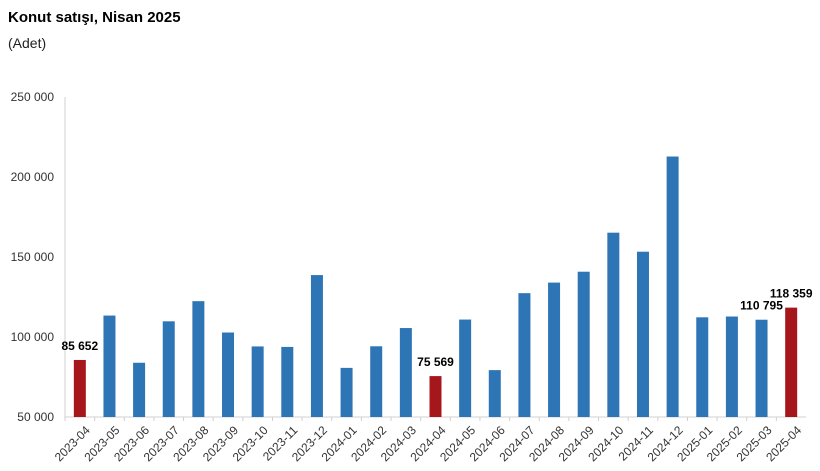 The width and height of the screenshot is (820, 471). Describe the element at coordinates (94, 17) in the screenshot. I see `chart-title: Konut satışı, Nisan 2025` at that location.